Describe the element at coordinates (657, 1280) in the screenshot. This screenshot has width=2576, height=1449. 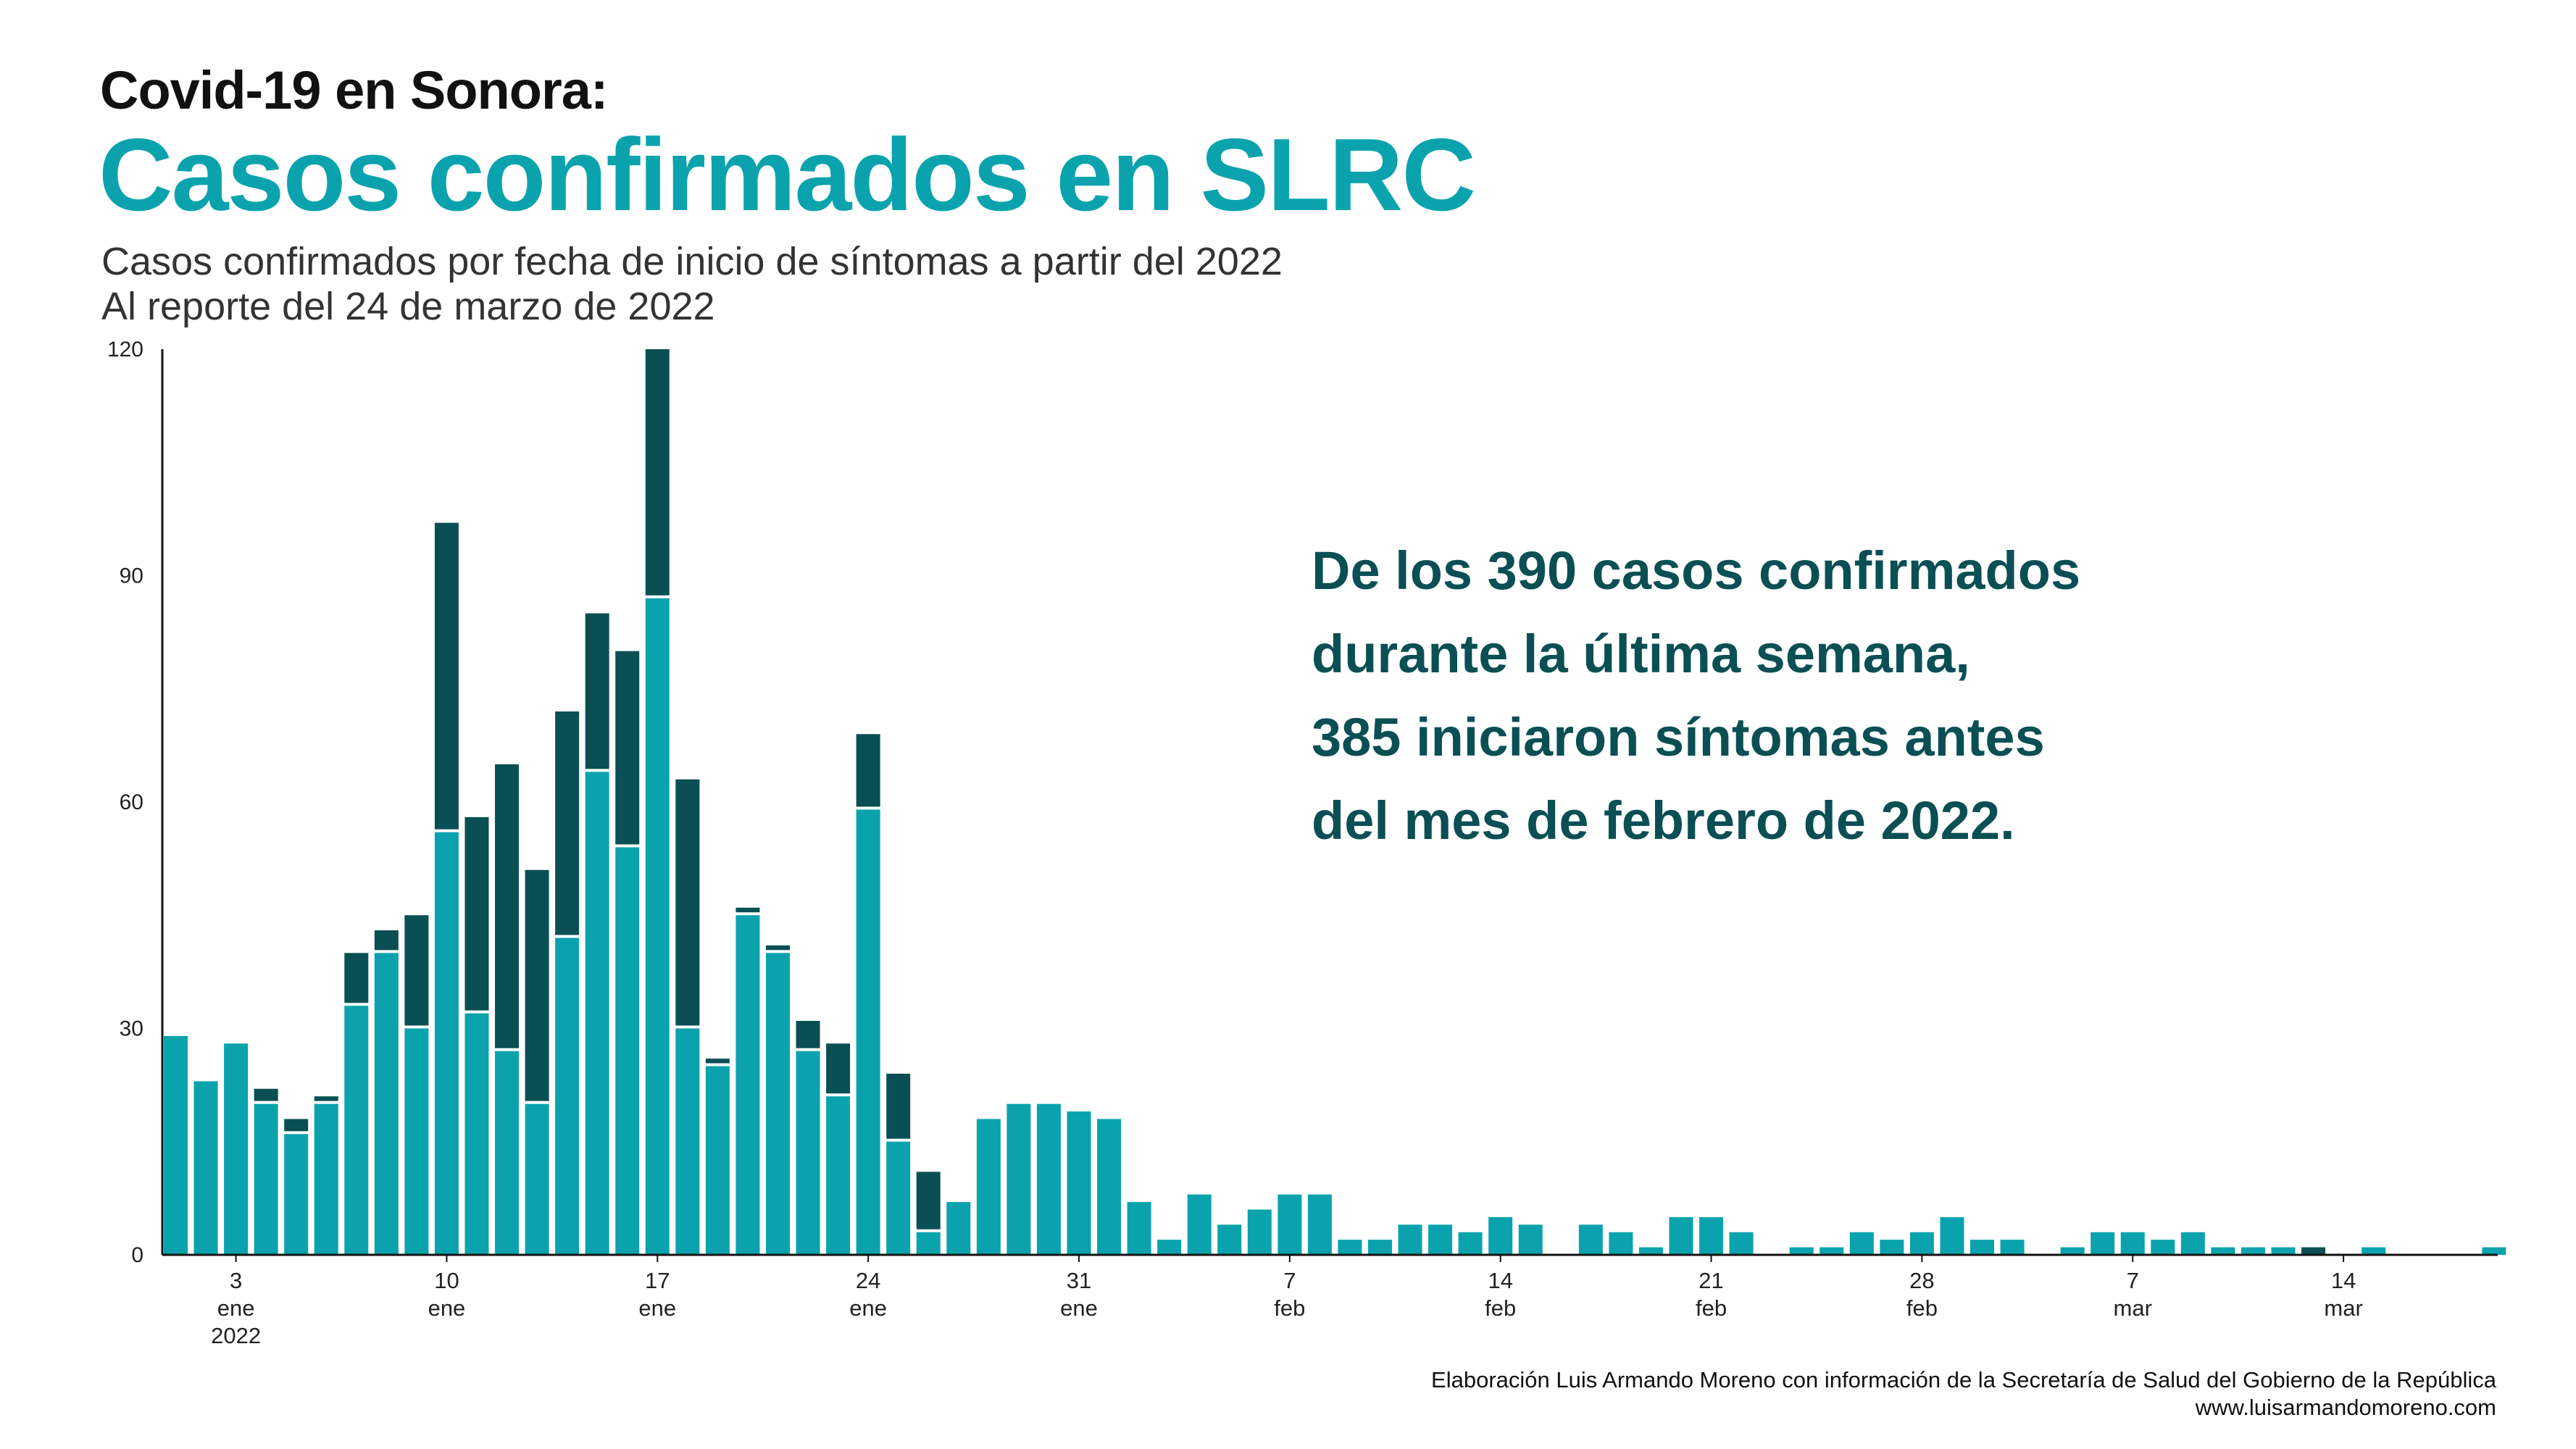
I see `x-tick-label: 17` at that location.